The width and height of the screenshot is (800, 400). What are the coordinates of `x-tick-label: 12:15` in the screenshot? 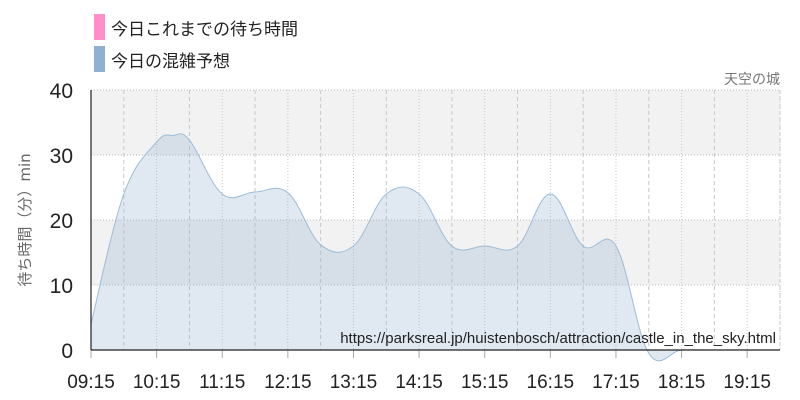 It's located at (288, 382).